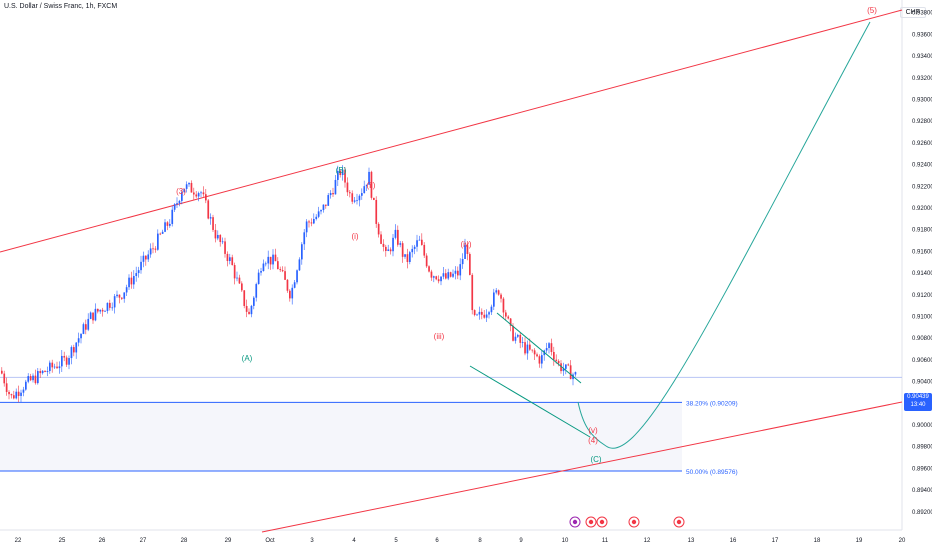  I want to click on wave-label: (3), so click(181, 191).